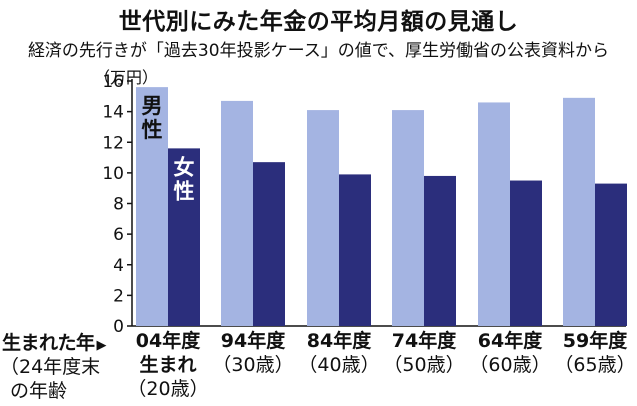 Image resolution: width=637 pixels, height=406 pixels. Describe the element at coordinates (101, 345) in the screenshot. I see `row-label-arrow: ▶` at that location.